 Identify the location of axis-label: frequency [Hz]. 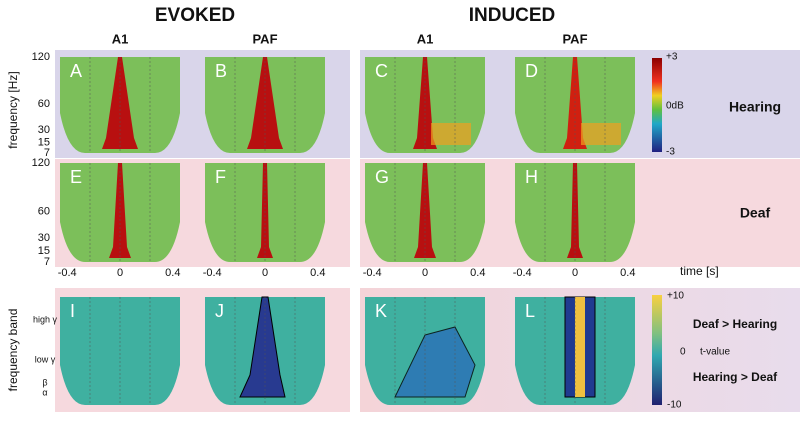
(13, 109).